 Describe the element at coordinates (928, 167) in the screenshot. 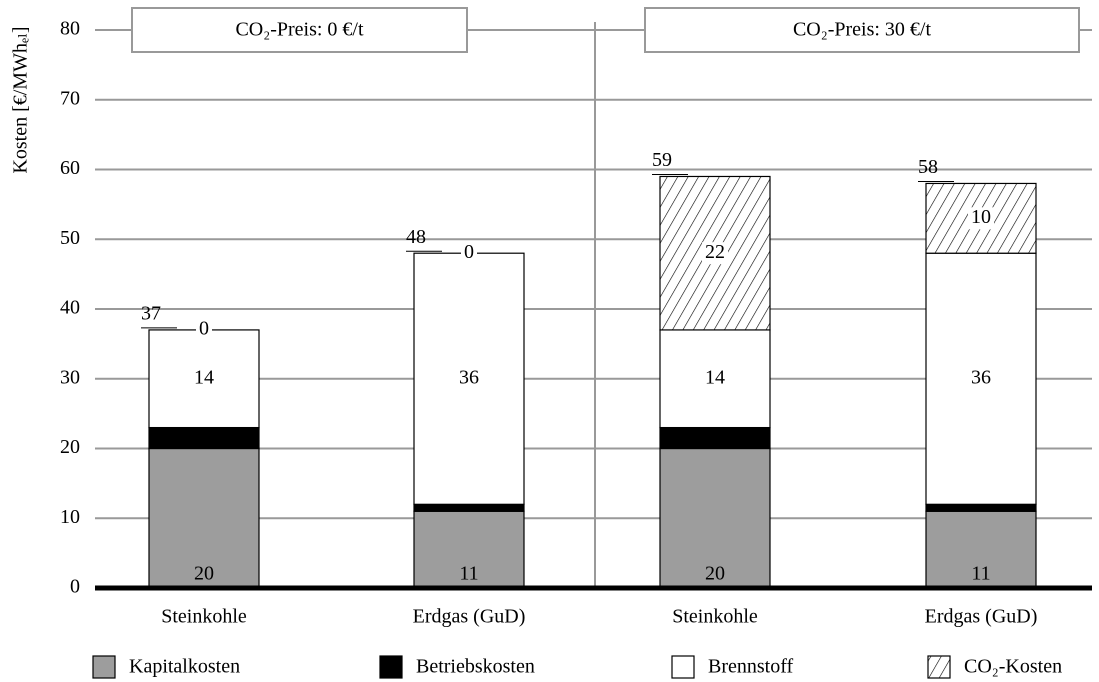

I see `total-label: 58` at that location.